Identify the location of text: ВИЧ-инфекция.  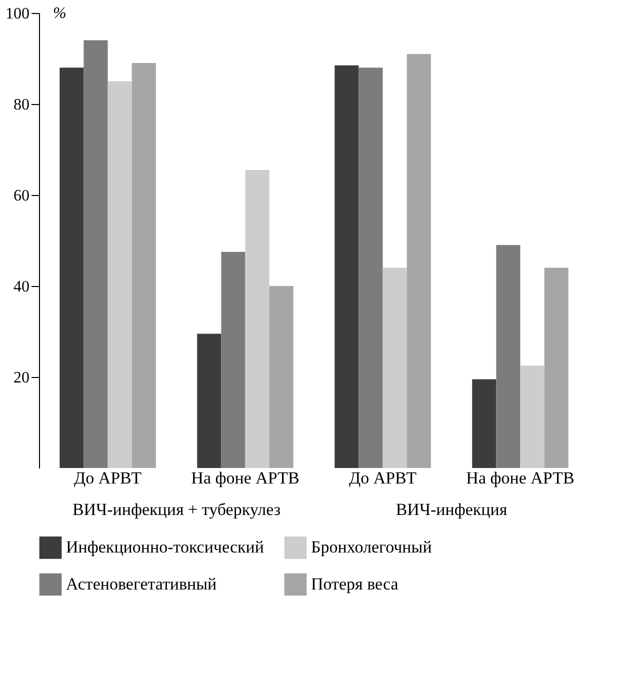
(452, 509).